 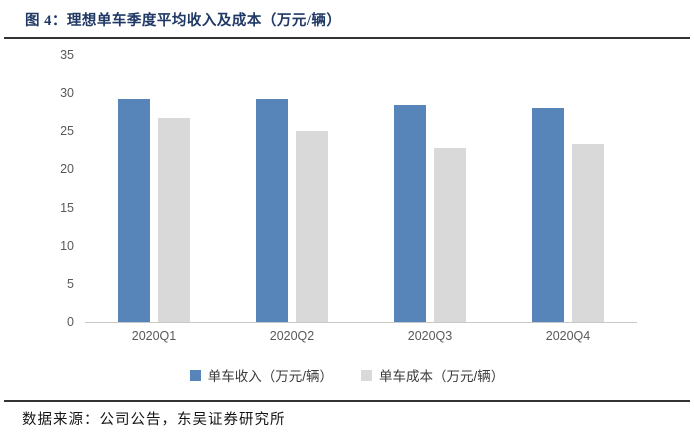 I want to click on y-axis-tick: 20, so click(x=67, y=169).